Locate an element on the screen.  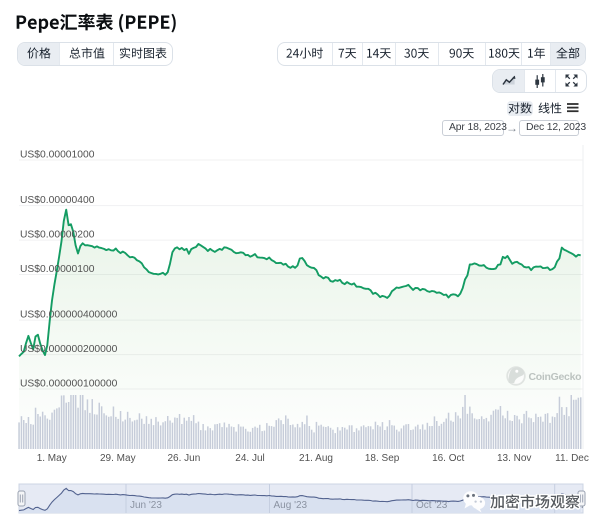
svg-text: US$0.000000200000 is located at coordinates (69, 349).